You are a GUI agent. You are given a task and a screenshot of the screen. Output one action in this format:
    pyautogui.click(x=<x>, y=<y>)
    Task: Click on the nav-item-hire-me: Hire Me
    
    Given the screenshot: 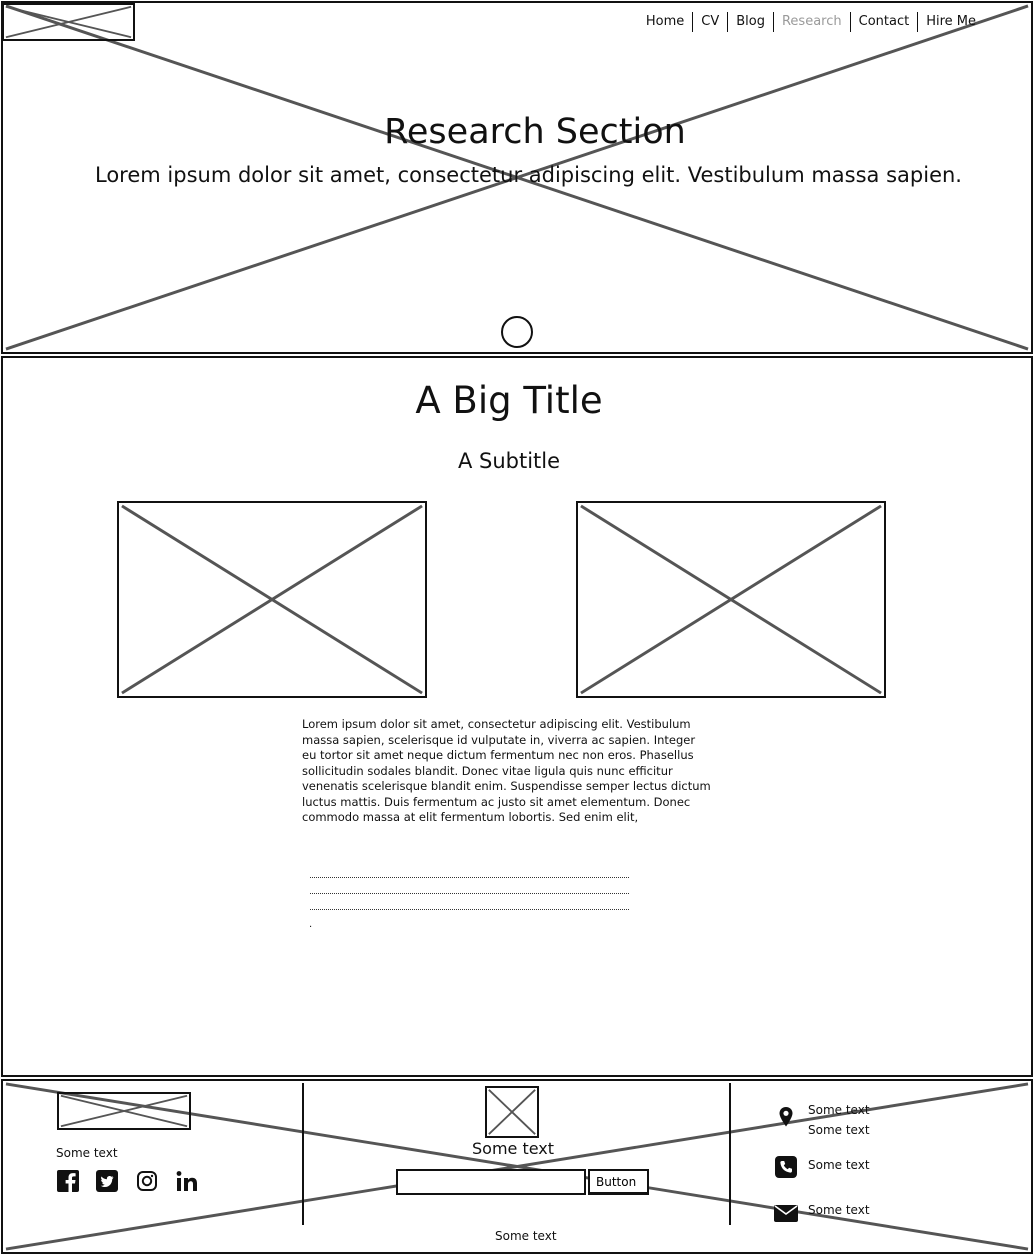 What is the action you would take?
    pyautogui.click(x=950, y=22)
    